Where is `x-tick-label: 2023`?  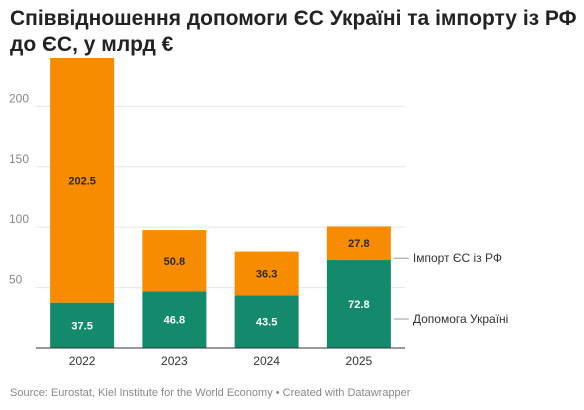
x-tick-label: 2023 is located at coordinates (174, 361).